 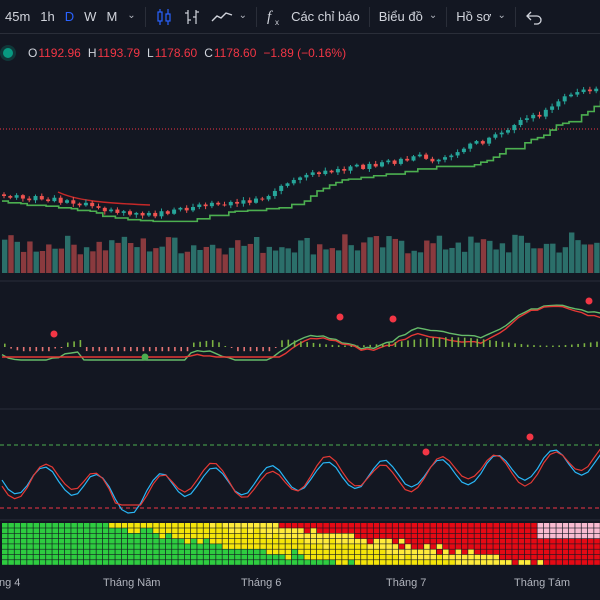 I want to click on interval-w: W, so click(x=90, y=16).